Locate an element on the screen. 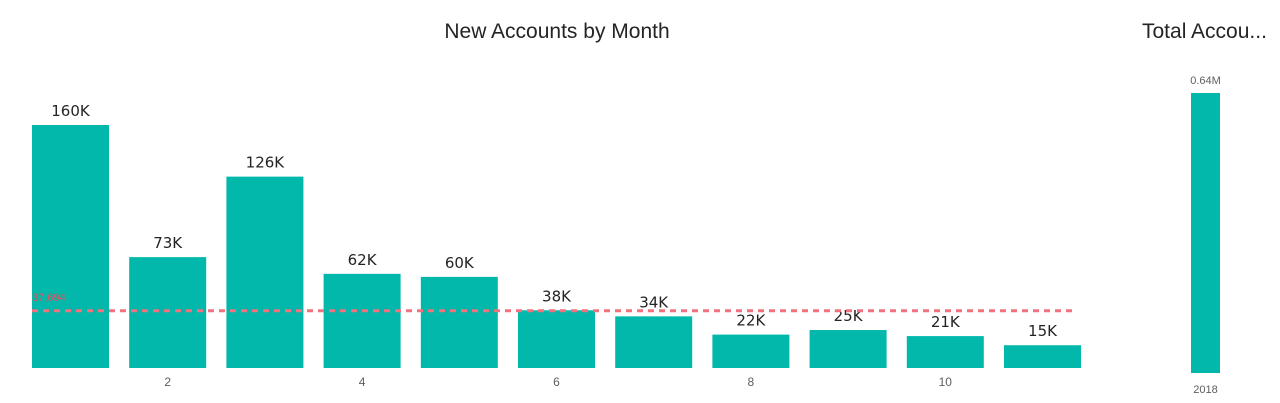  total-accounts-plot: 0.64M 2018 is located at coordinates (1205, 235).